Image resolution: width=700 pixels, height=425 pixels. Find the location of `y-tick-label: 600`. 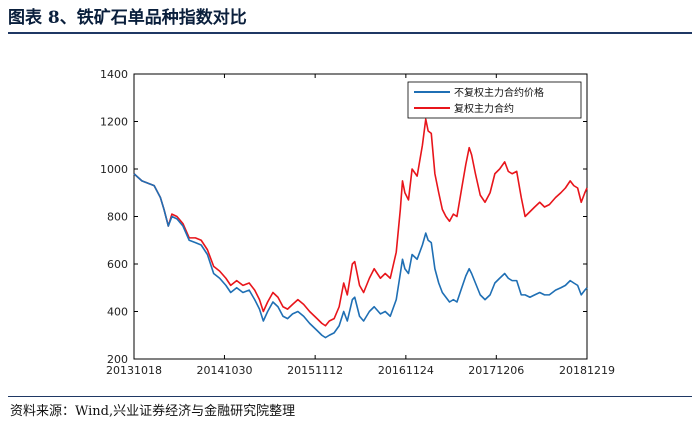

y-tick-label: 600 is located at coordinates (117, 264).